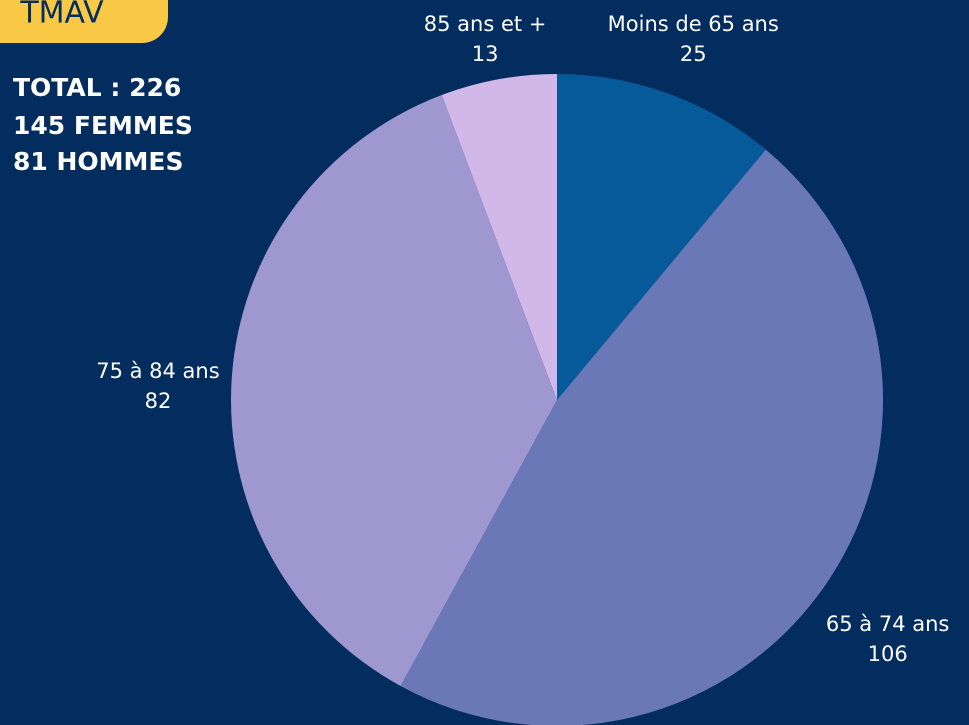 Image resolution: width=969 pixels, height=725 pixels. Describe the element at coordinates (887, 624) in the screenshot. I see `slice-label: 65 à 74 ans` at that location.